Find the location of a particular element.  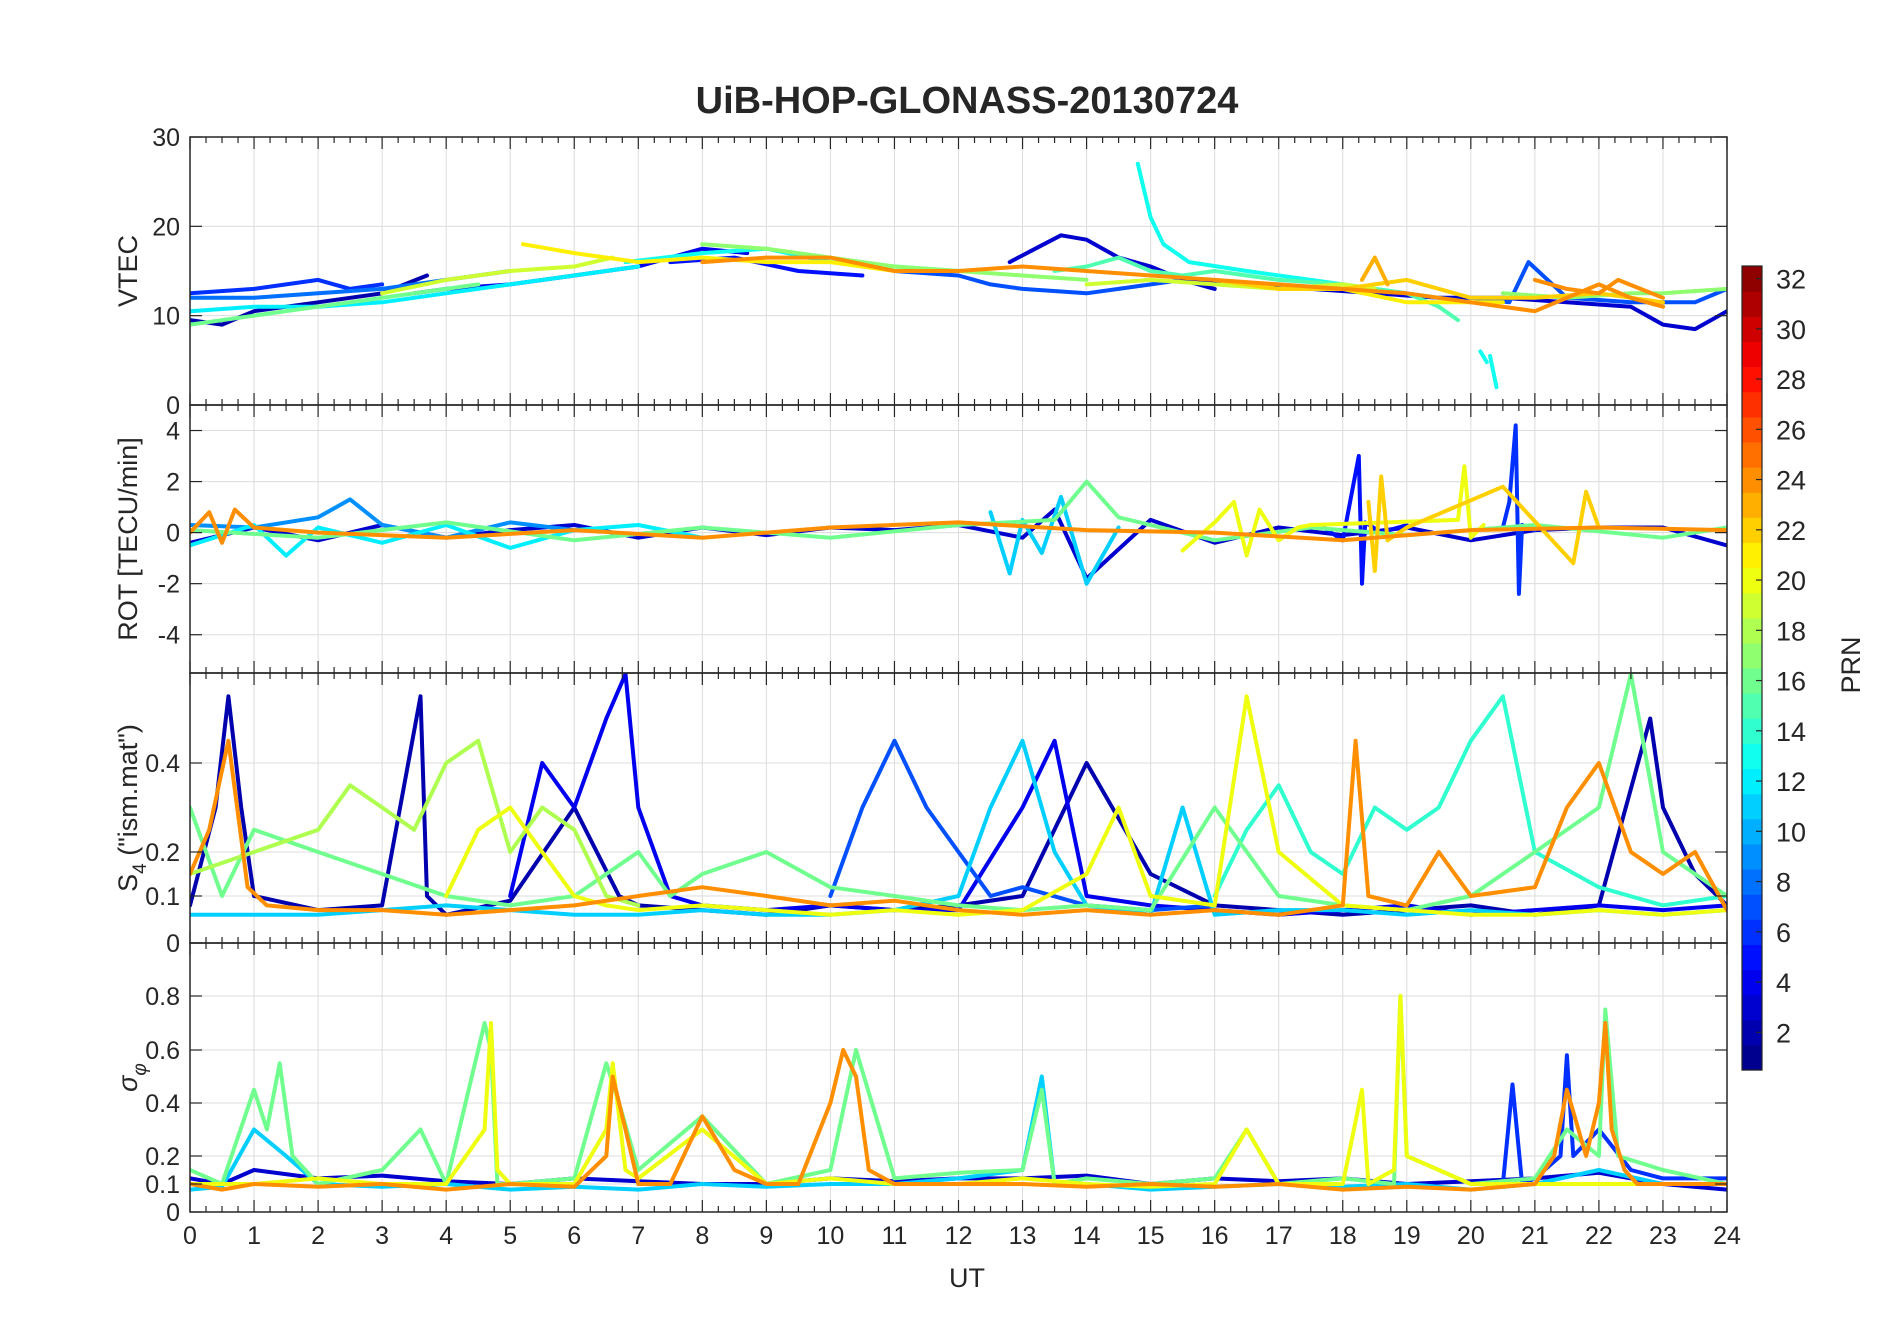

x-tick-label: 15 is located at coordinates (1151, 1236).